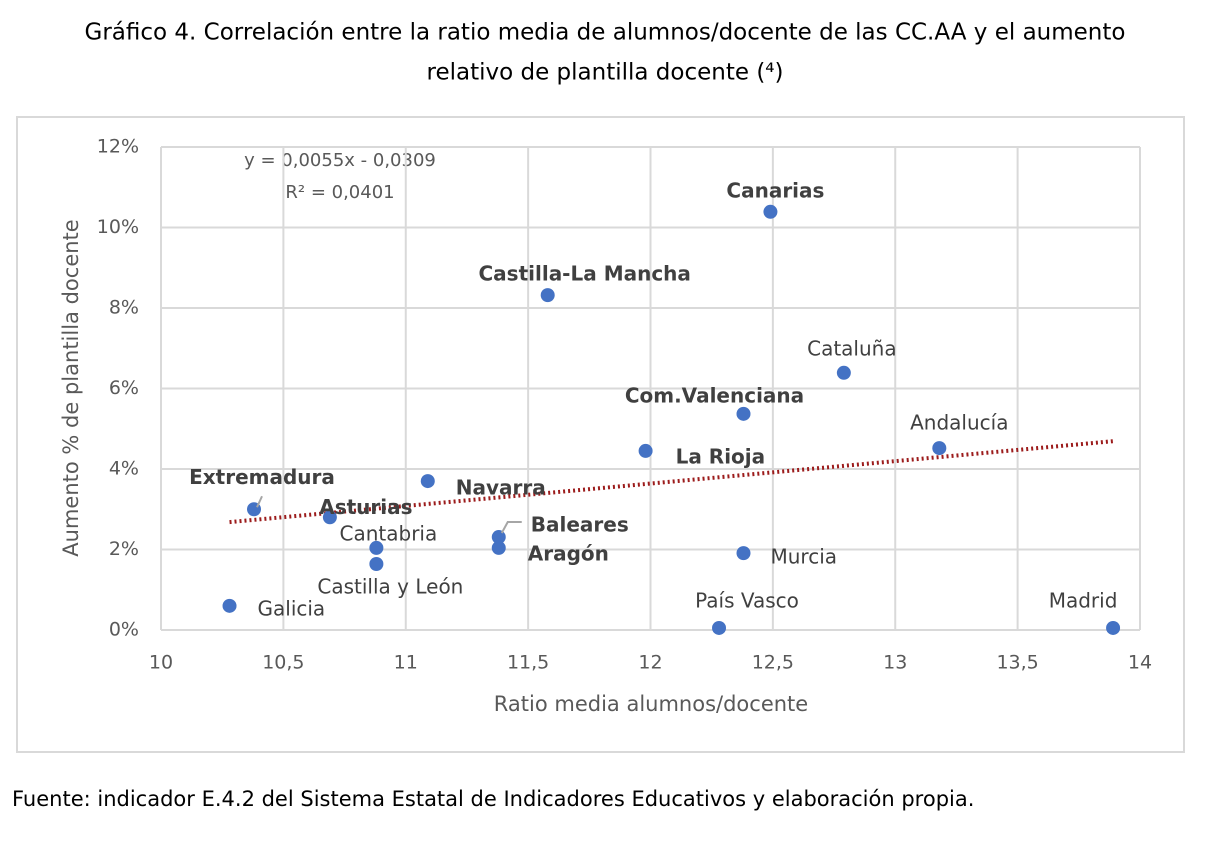  Describe the element at coordinates (124, 469) in the screenshot. I see `y-tick-label: 4%` at that location.